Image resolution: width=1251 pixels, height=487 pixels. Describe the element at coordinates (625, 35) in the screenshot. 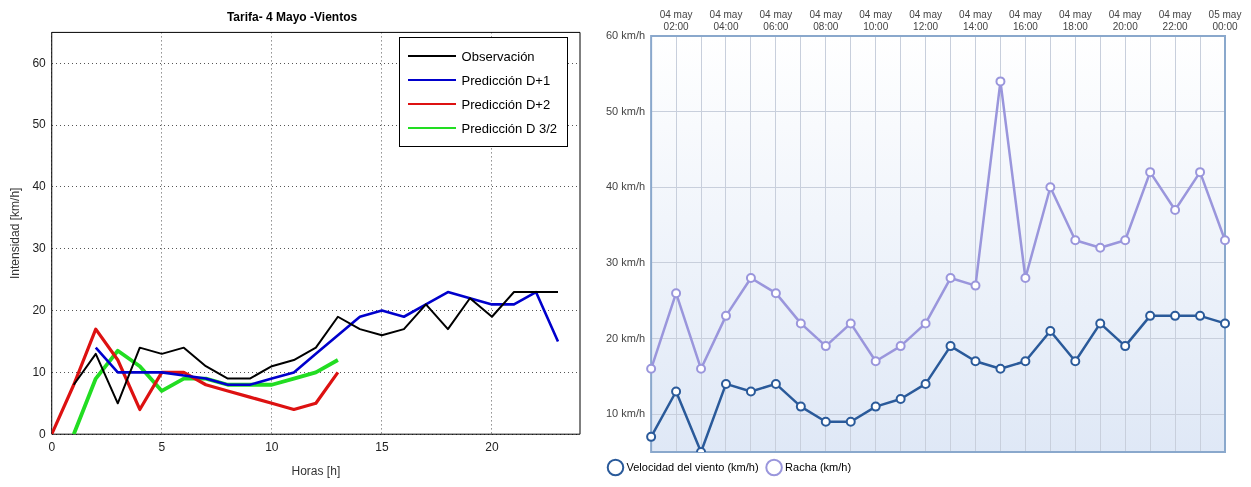

I see `y-tick-label: 60 km/h` at that location.